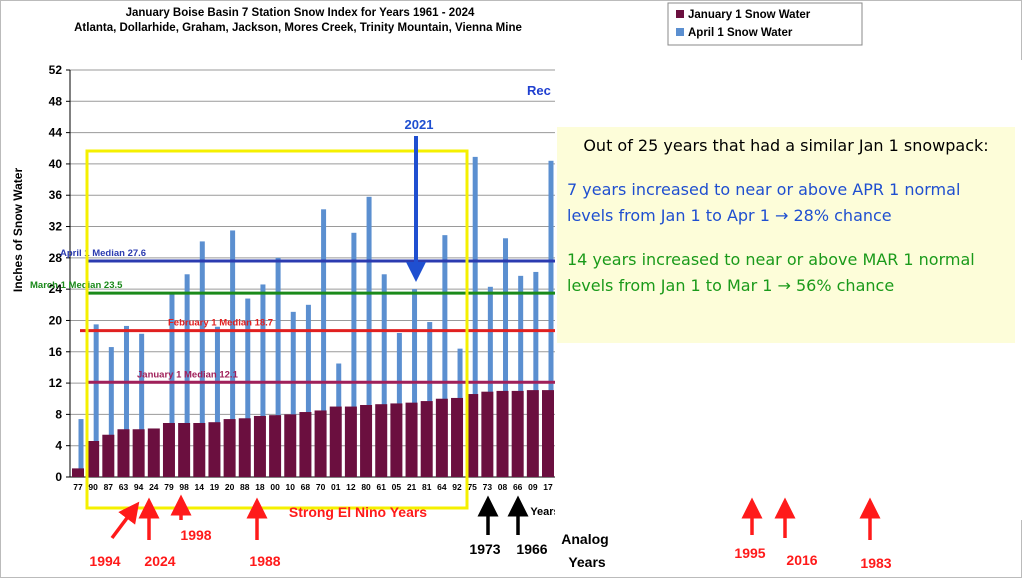 This screenshot has width=1023, height=579. What do you see at coordinates (230, 487) in the screenshot?
I see `x-tick-label: 20` at bounding box center [230, 487].